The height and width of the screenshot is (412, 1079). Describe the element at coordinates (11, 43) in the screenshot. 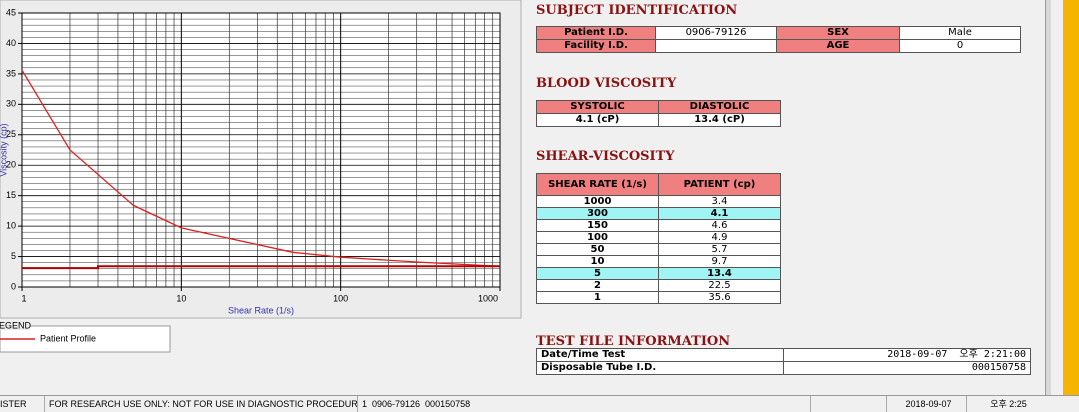

I see `y-tick-label: 40` at that location.